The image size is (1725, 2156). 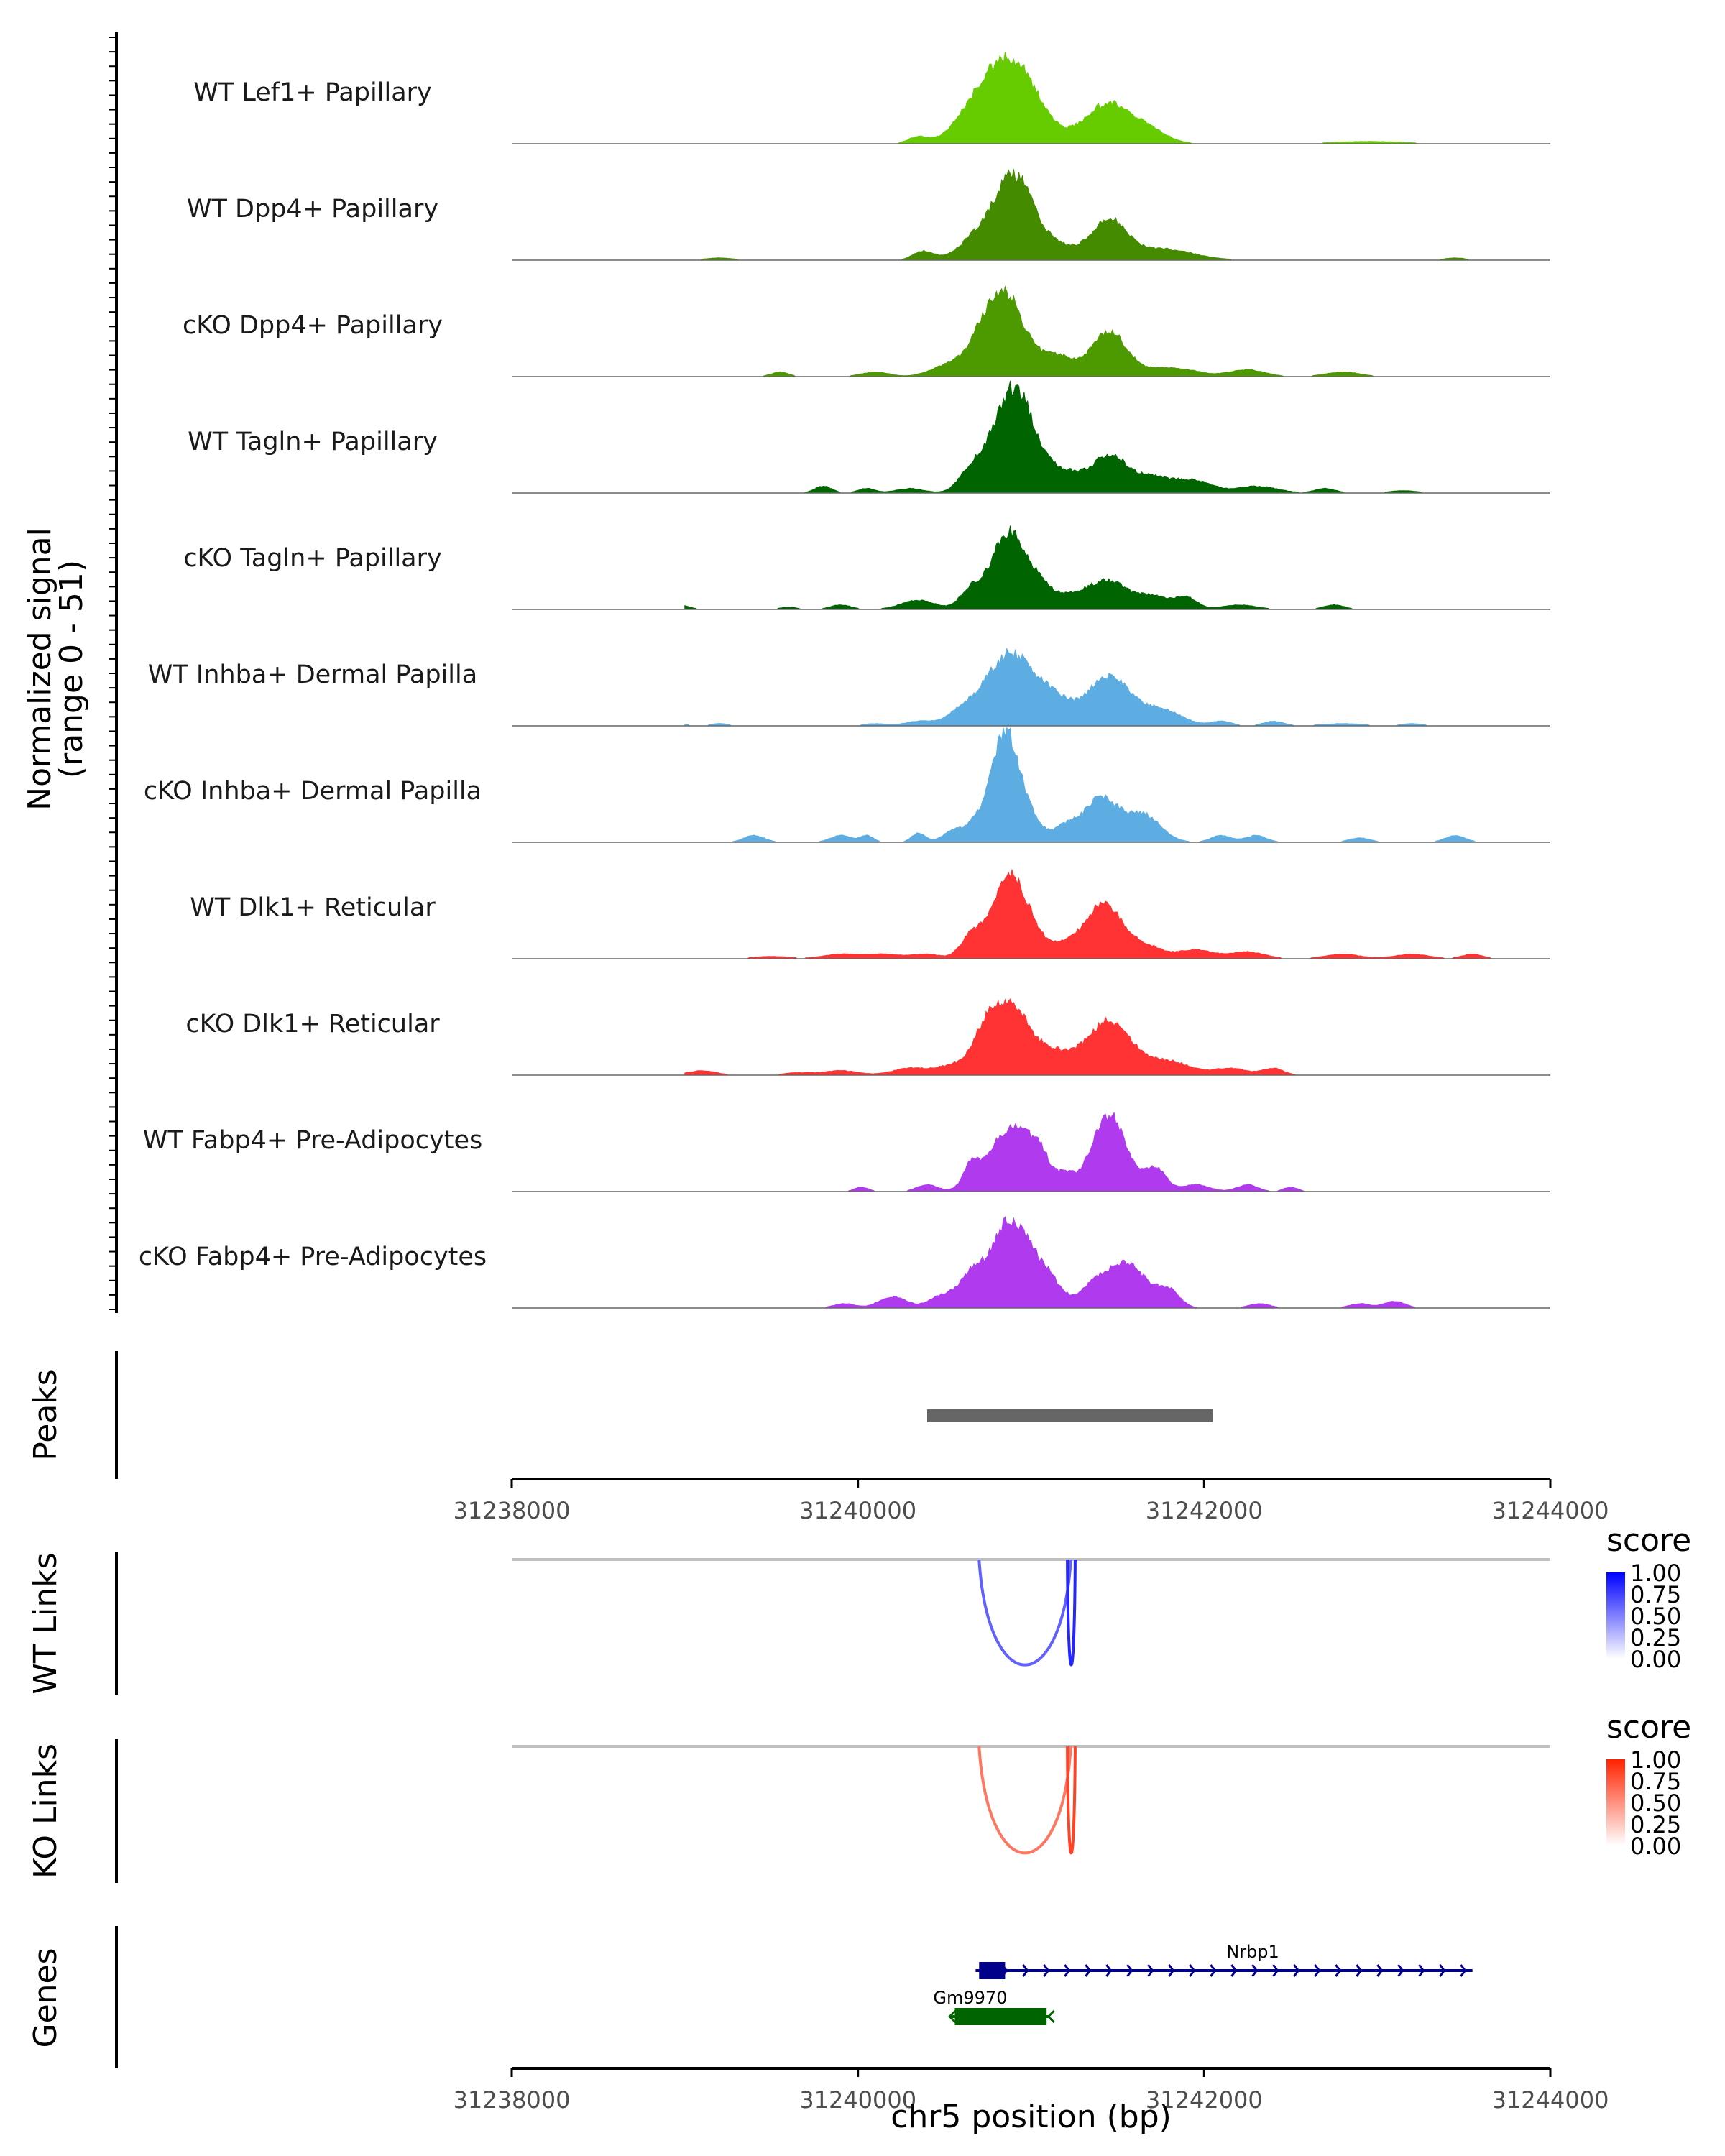 What do you see at coordinates (1655, 1760) in the screenshot?
I see `links-legend-tick-1: 1.00` at bounding box center [1655, 1760].